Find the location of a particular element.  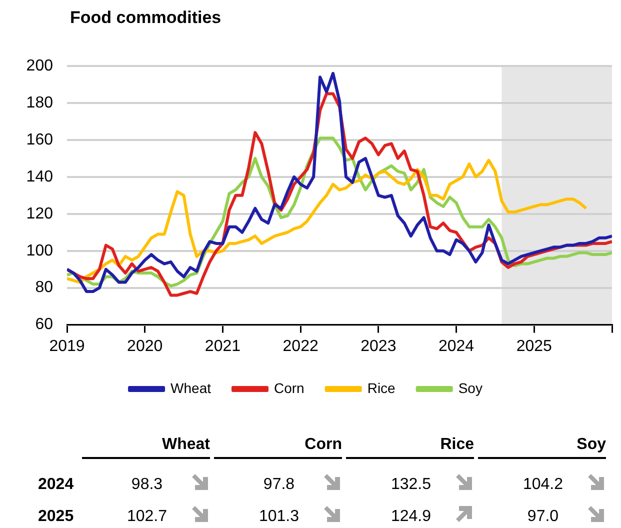

x-tick-label: 2021 is located at coordinates (222, 346).